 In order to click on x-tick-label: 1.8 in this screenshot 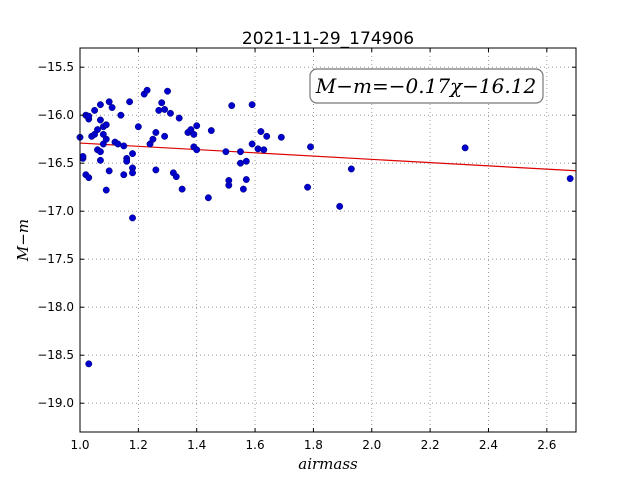, I will do `click(313, 445)`.